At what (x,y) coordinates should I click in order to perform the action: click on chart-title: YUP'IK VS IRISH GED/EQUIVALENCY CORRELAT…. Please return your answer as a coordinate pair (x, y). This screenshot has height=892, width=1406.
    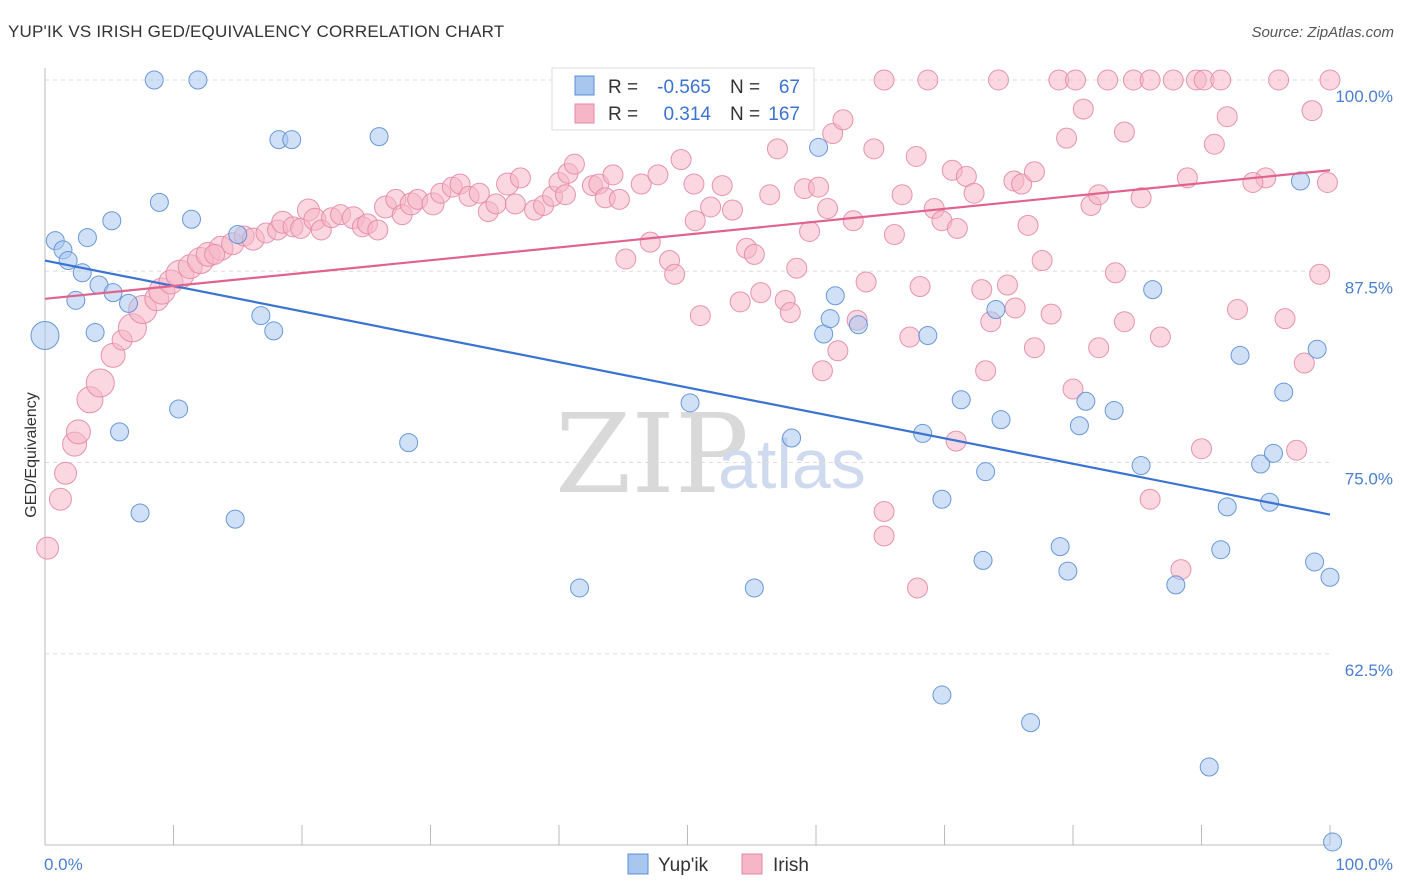
    Looking at the image, I should click on (256, 31).